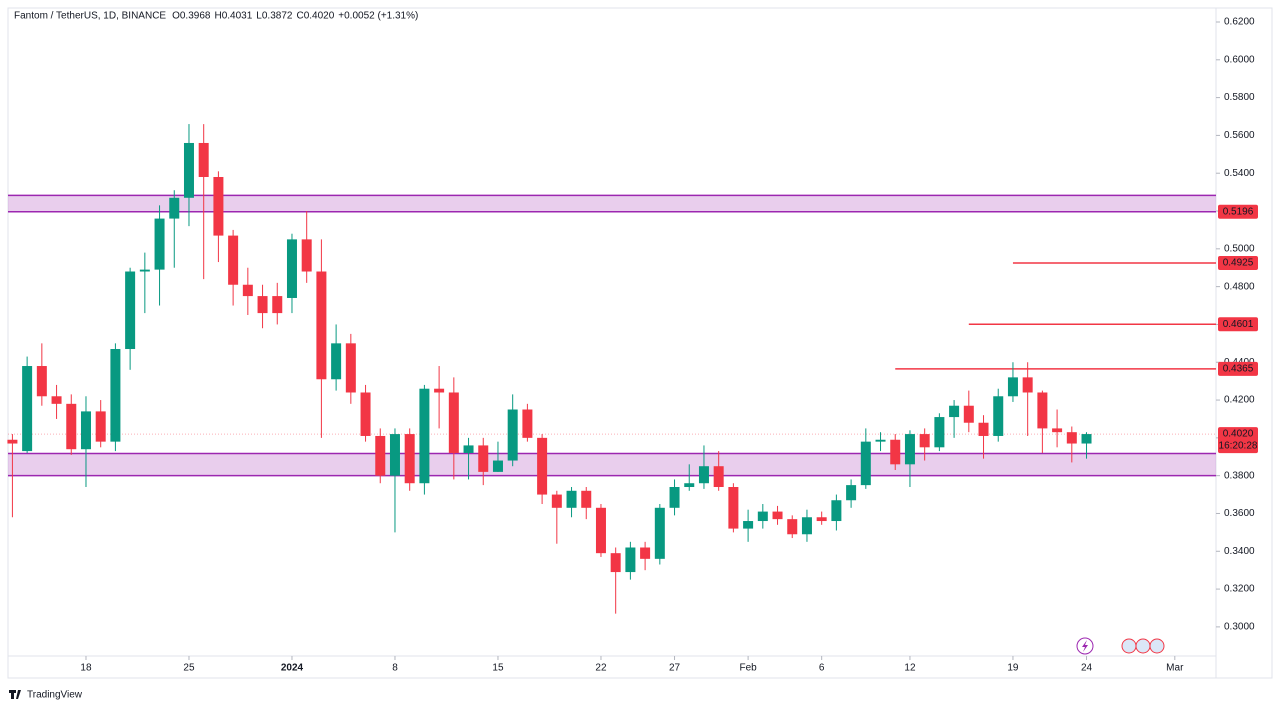 This screenshot has height=707, width=1279. Describe the element at coordinates (601, 668) in the screenshot. I see `x-tick-label: 22` at that location.